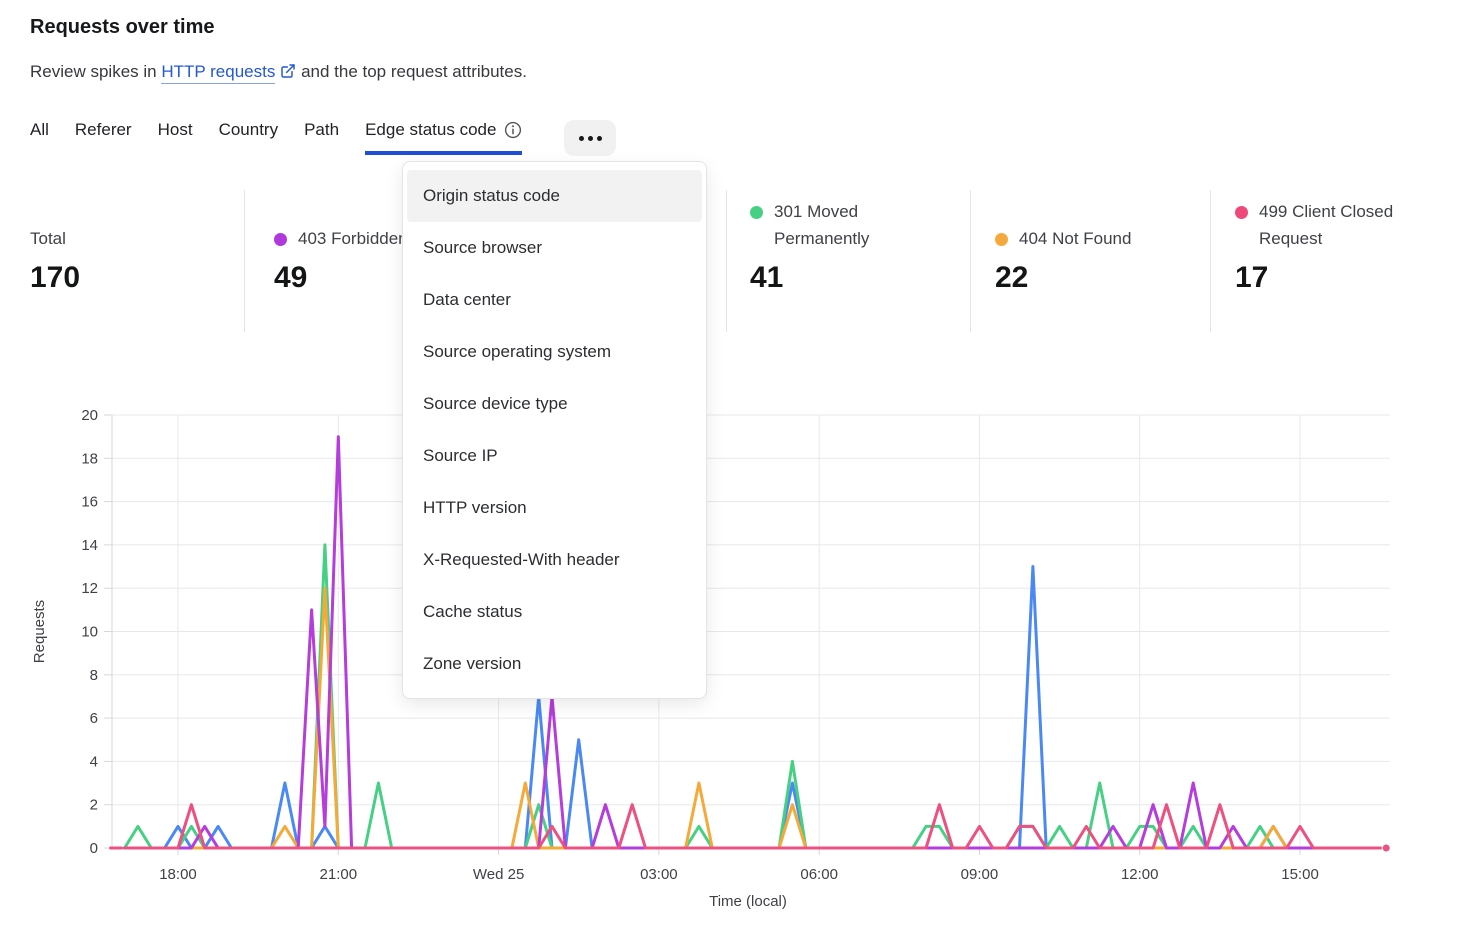  Describe the element at coordinates (498, 874) in the screenshot. I see `svg-text: Wed 25` at that location.